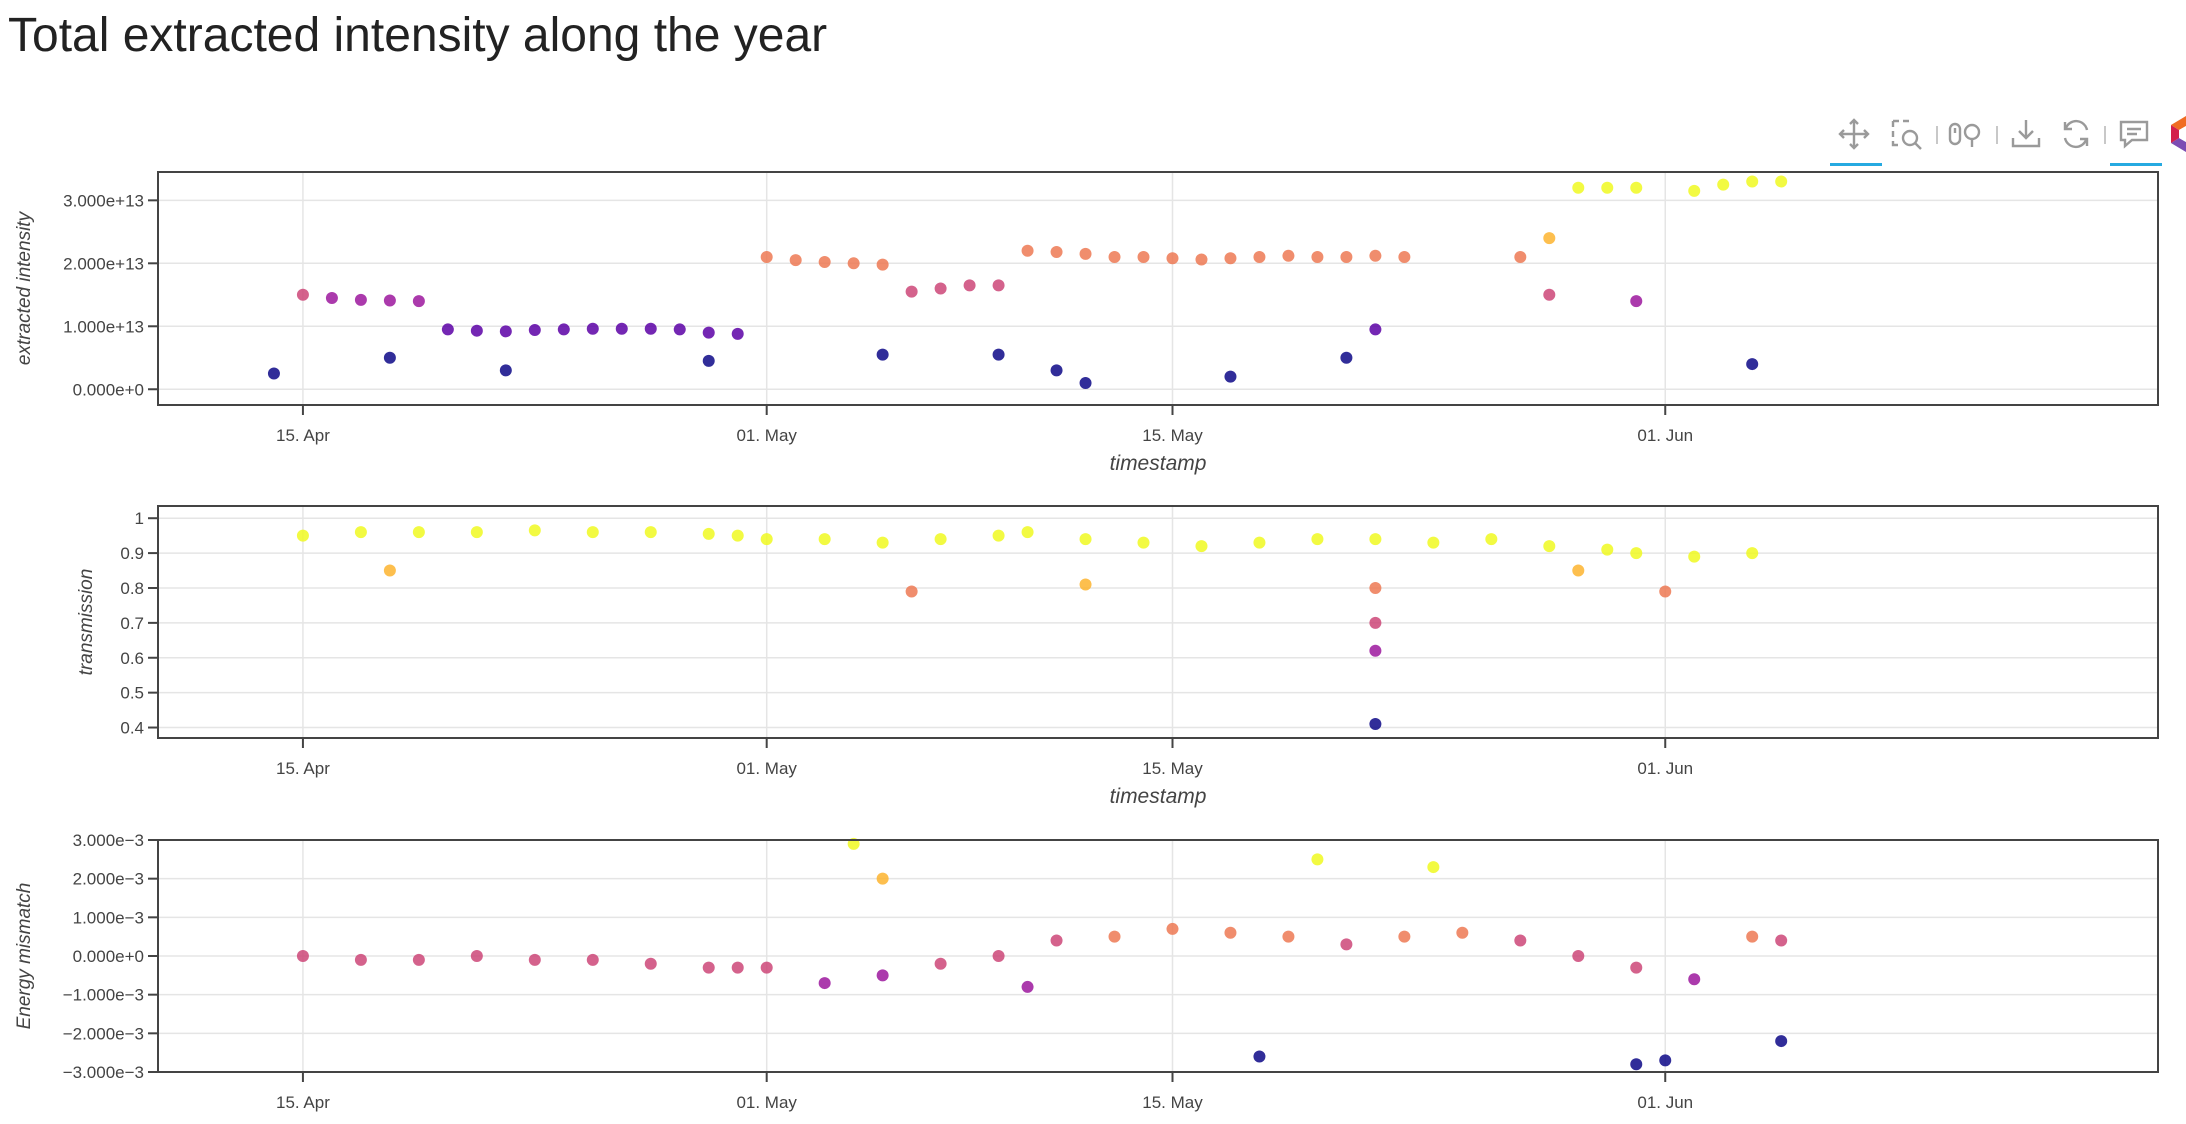 Image resolution: width=2186 pixels, height=1124 pixels. I want to click on box-zoom-tool-icon, so click(1906, 134).